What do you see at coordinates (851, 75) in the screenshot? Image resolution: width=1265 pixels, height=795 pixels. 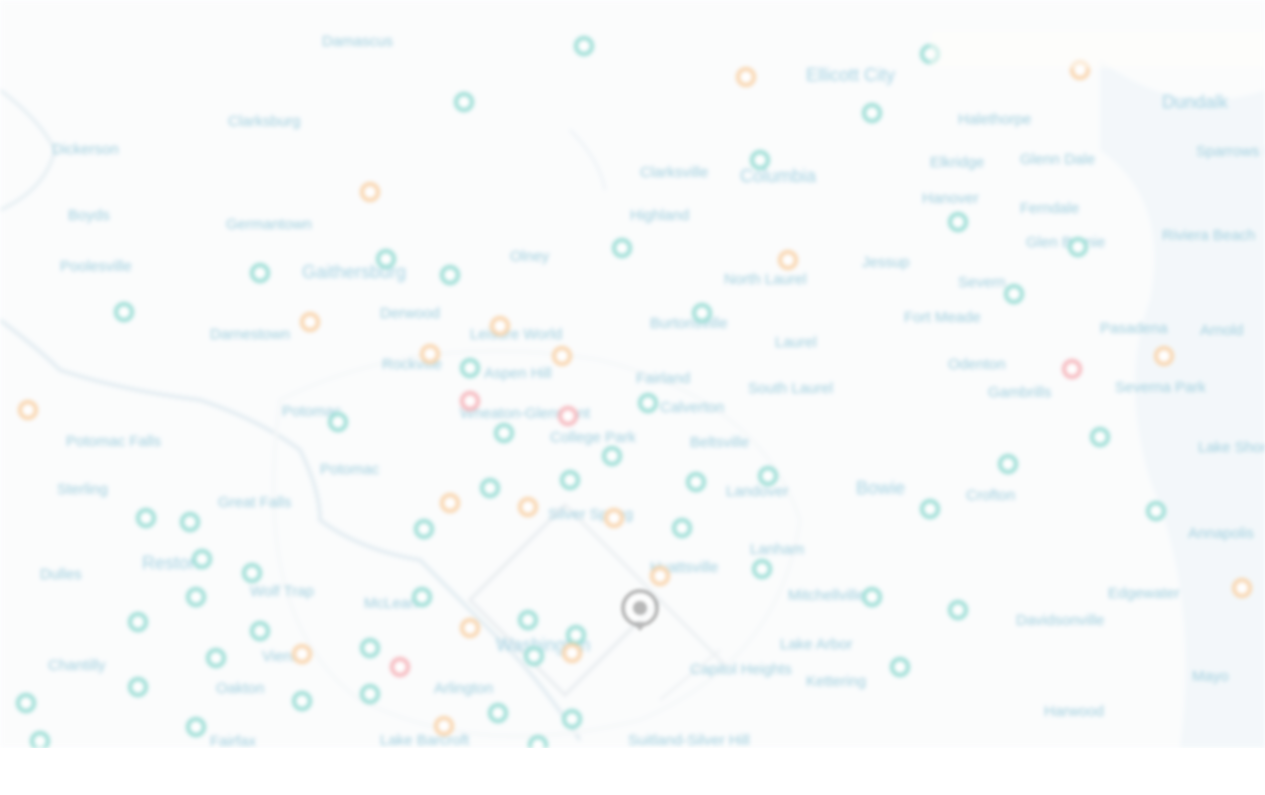 I see `city-label: Ellicott City` at bounding box center [851, 75].